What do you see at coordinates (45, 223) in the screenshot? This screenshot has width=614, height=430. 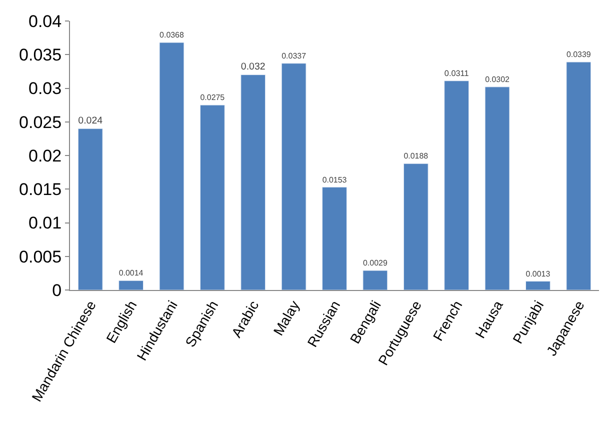 I see `y-tick-label: 0.01` at bounding box center [45, 223].